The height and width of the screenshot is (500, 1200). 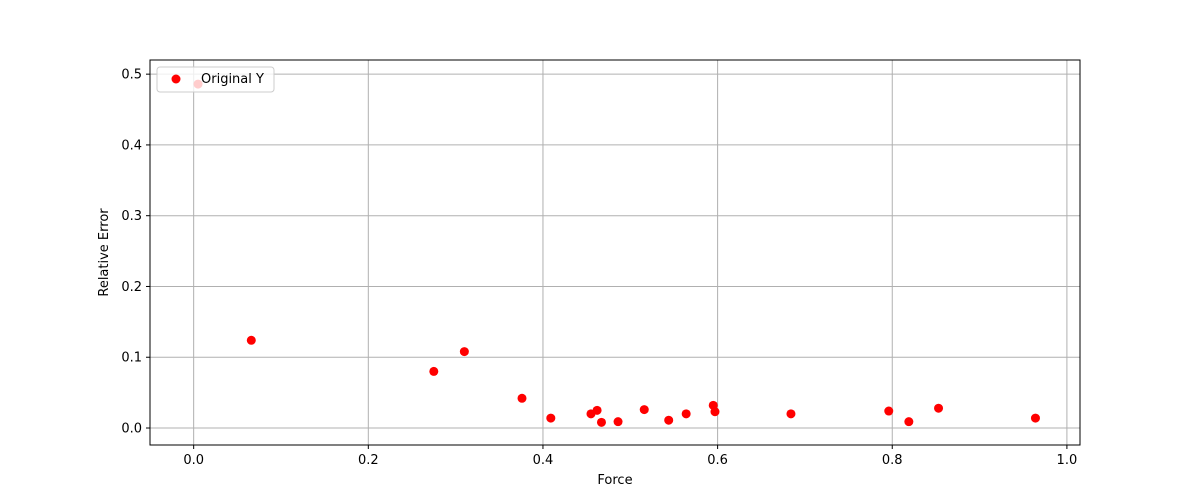 What do you see at coordinates (131, 287) in the screenshot?
I see `y-tick-label: 0.2` at bounding box center [131, 287].